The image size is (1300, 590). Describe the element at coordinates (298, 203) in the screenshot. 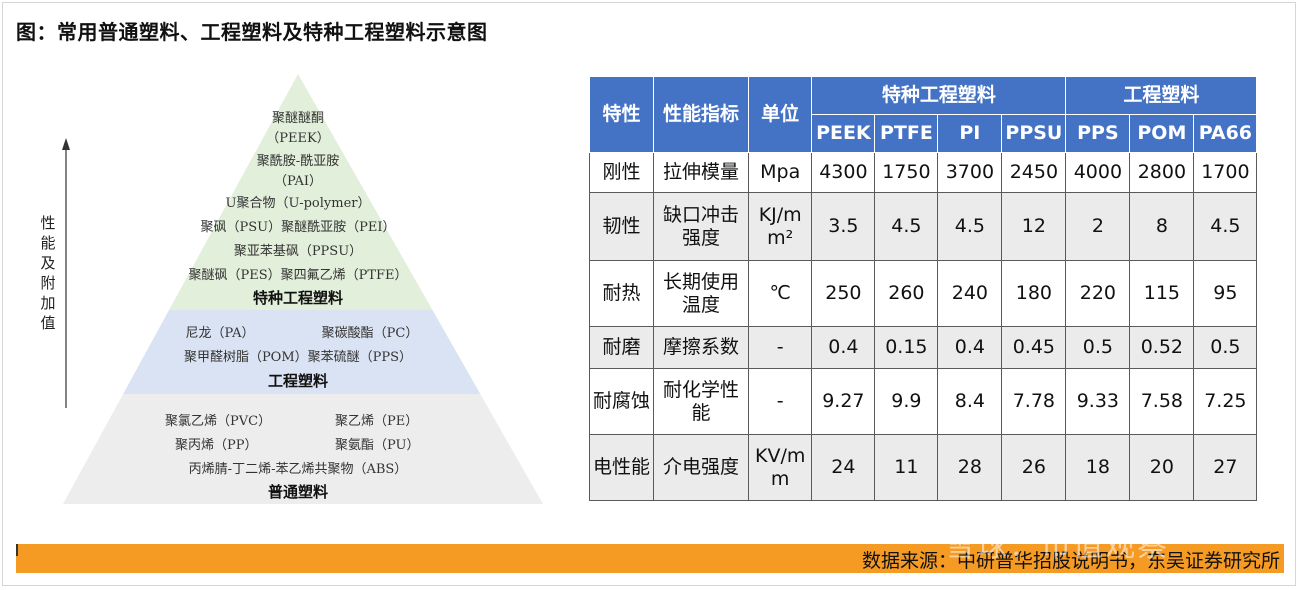

I see `special-item-u-polymer: U聚合物（U-polymer）` at that location.